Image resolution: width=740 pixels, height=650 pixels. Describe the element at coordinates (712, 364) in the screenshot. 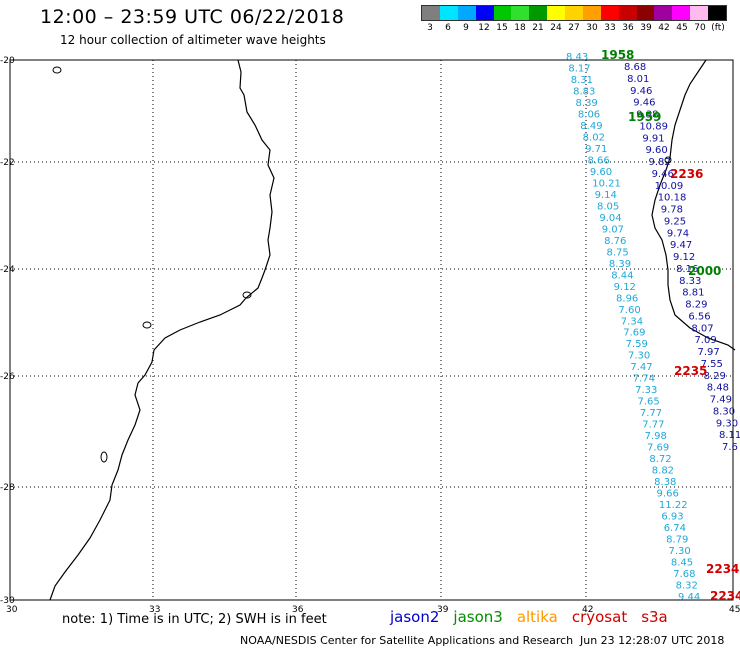

I see `jason2-swh-value: 7.55` at that location.